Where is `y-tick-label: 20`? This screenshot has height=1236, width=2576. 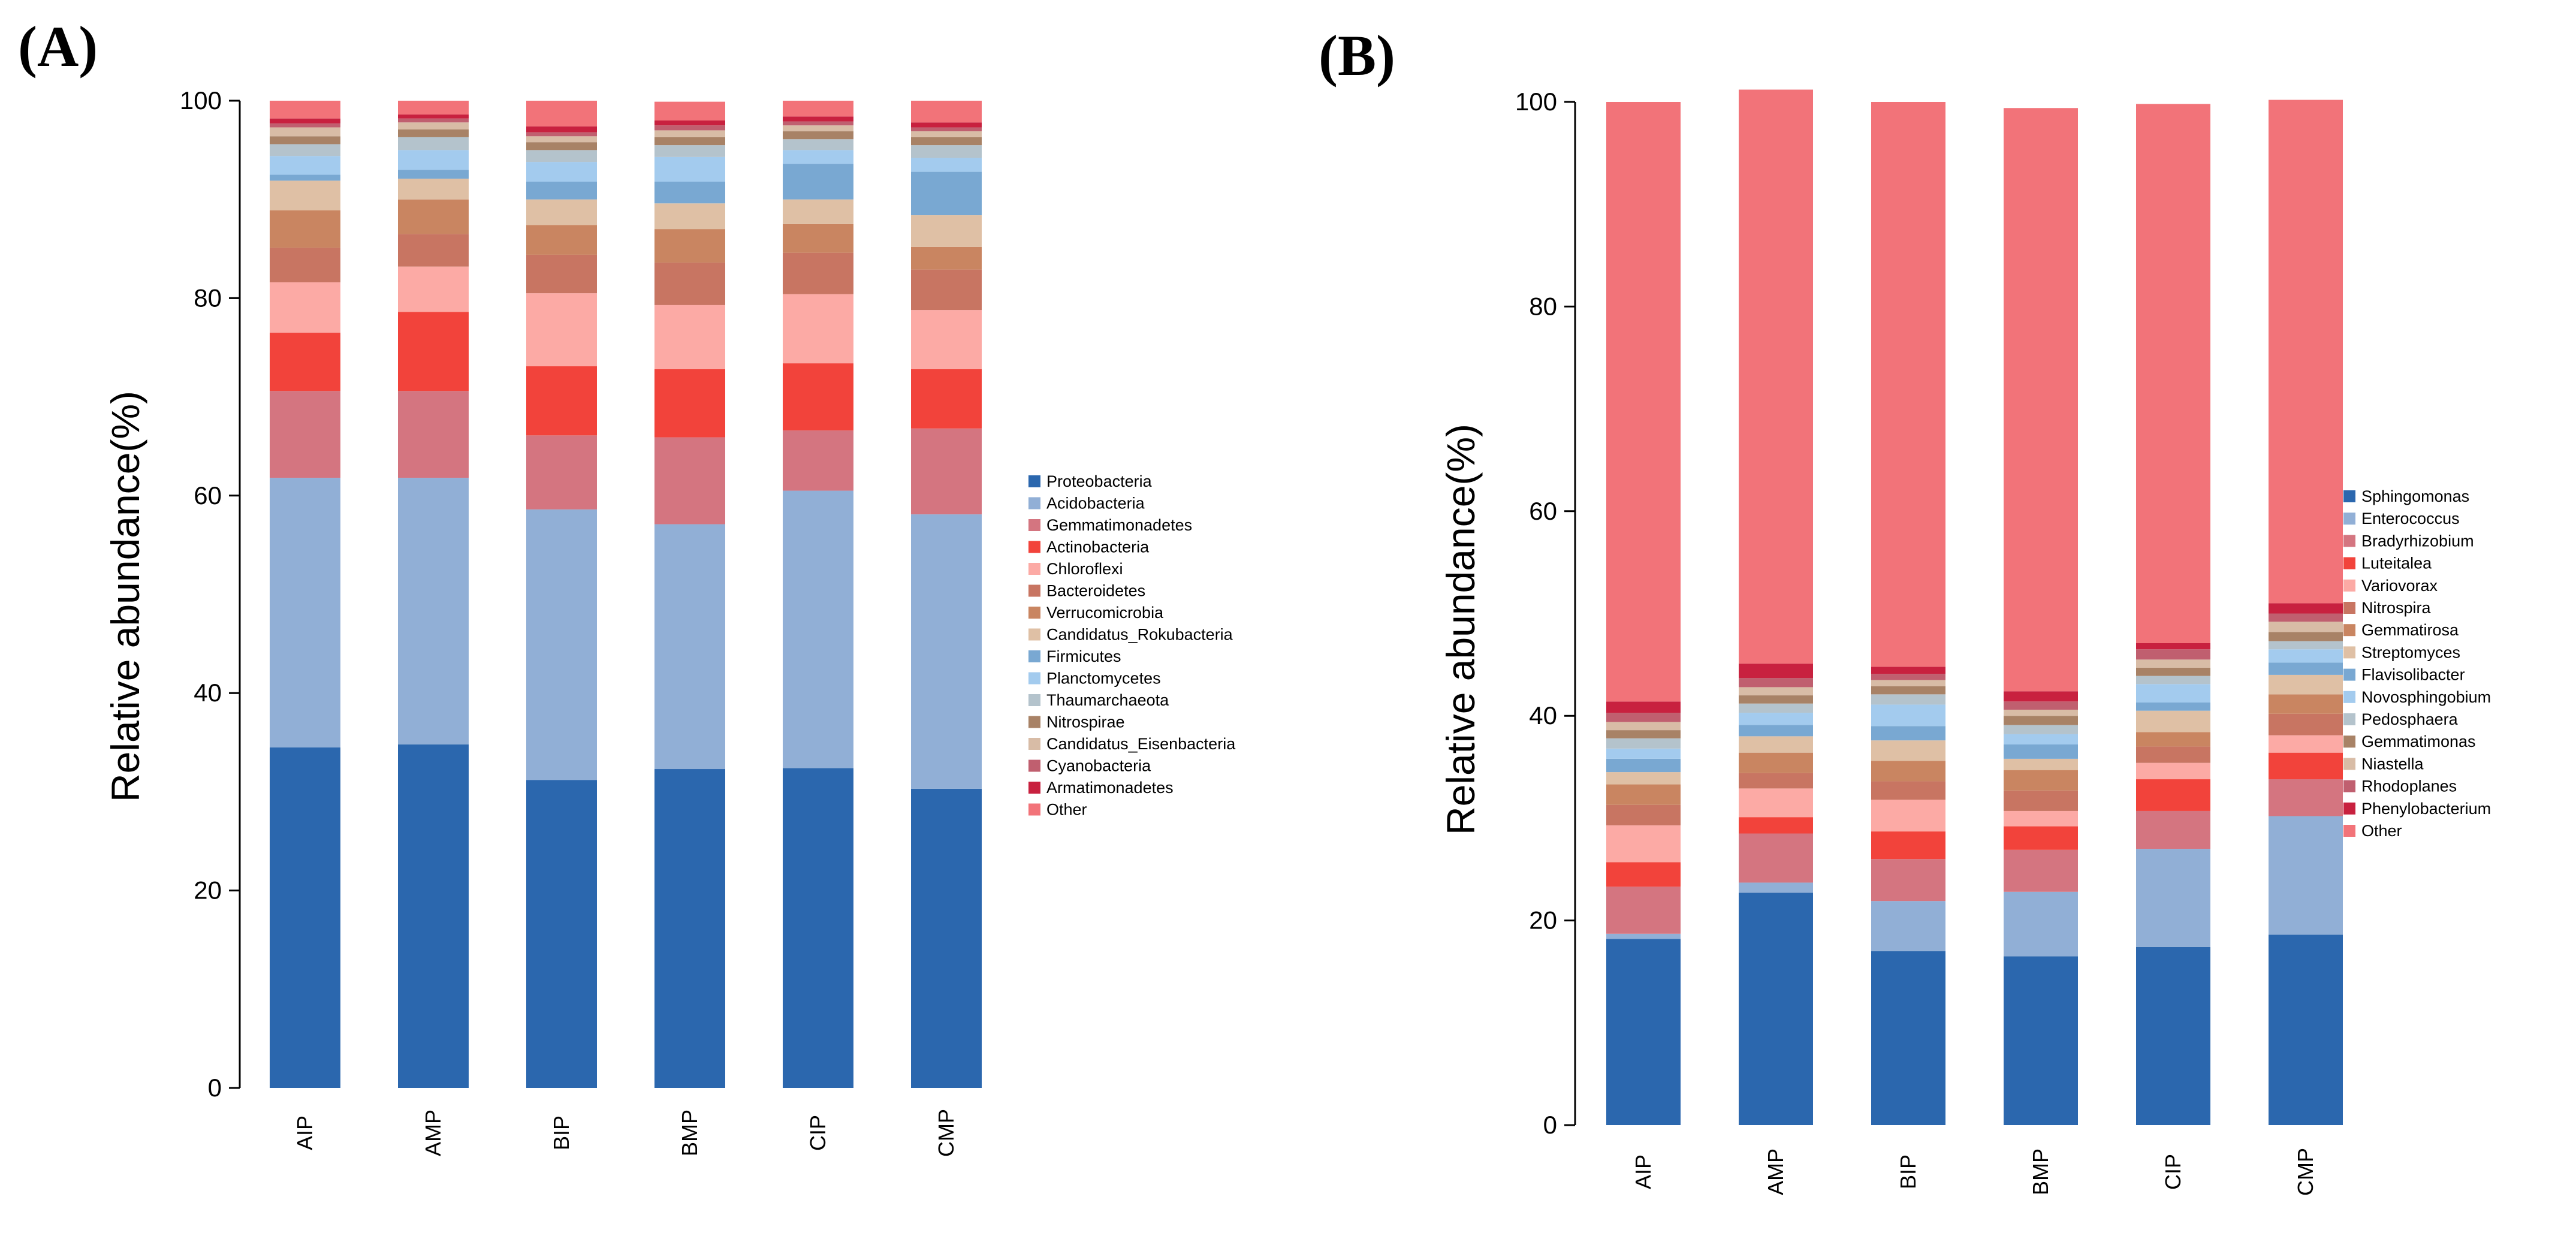 y-tick-label: 20 is located at coordinates (208, 890).